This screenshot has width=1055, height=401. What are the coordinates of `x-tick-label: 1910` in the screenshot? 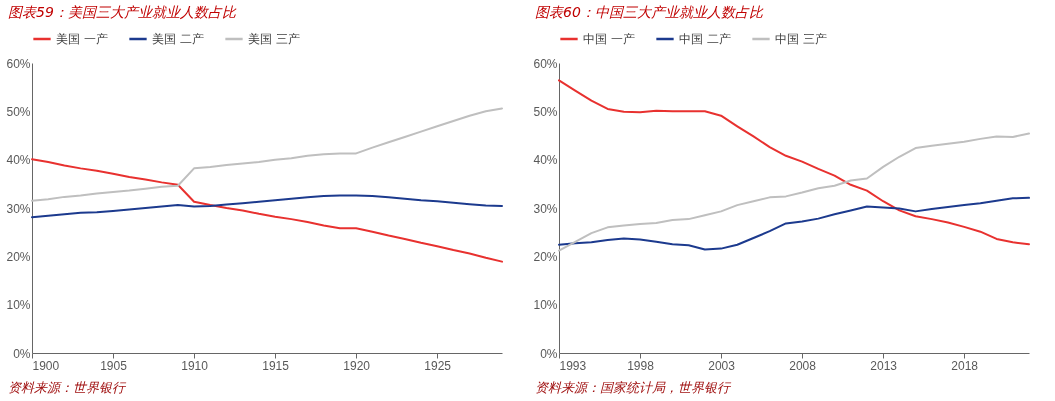 It's located at (195, 365).